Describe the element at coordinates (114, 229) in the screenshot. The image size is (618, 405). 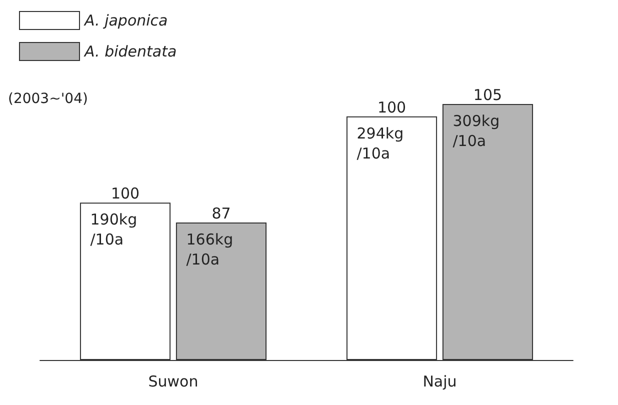
I see `data-label: 190kg /10a` at that location.